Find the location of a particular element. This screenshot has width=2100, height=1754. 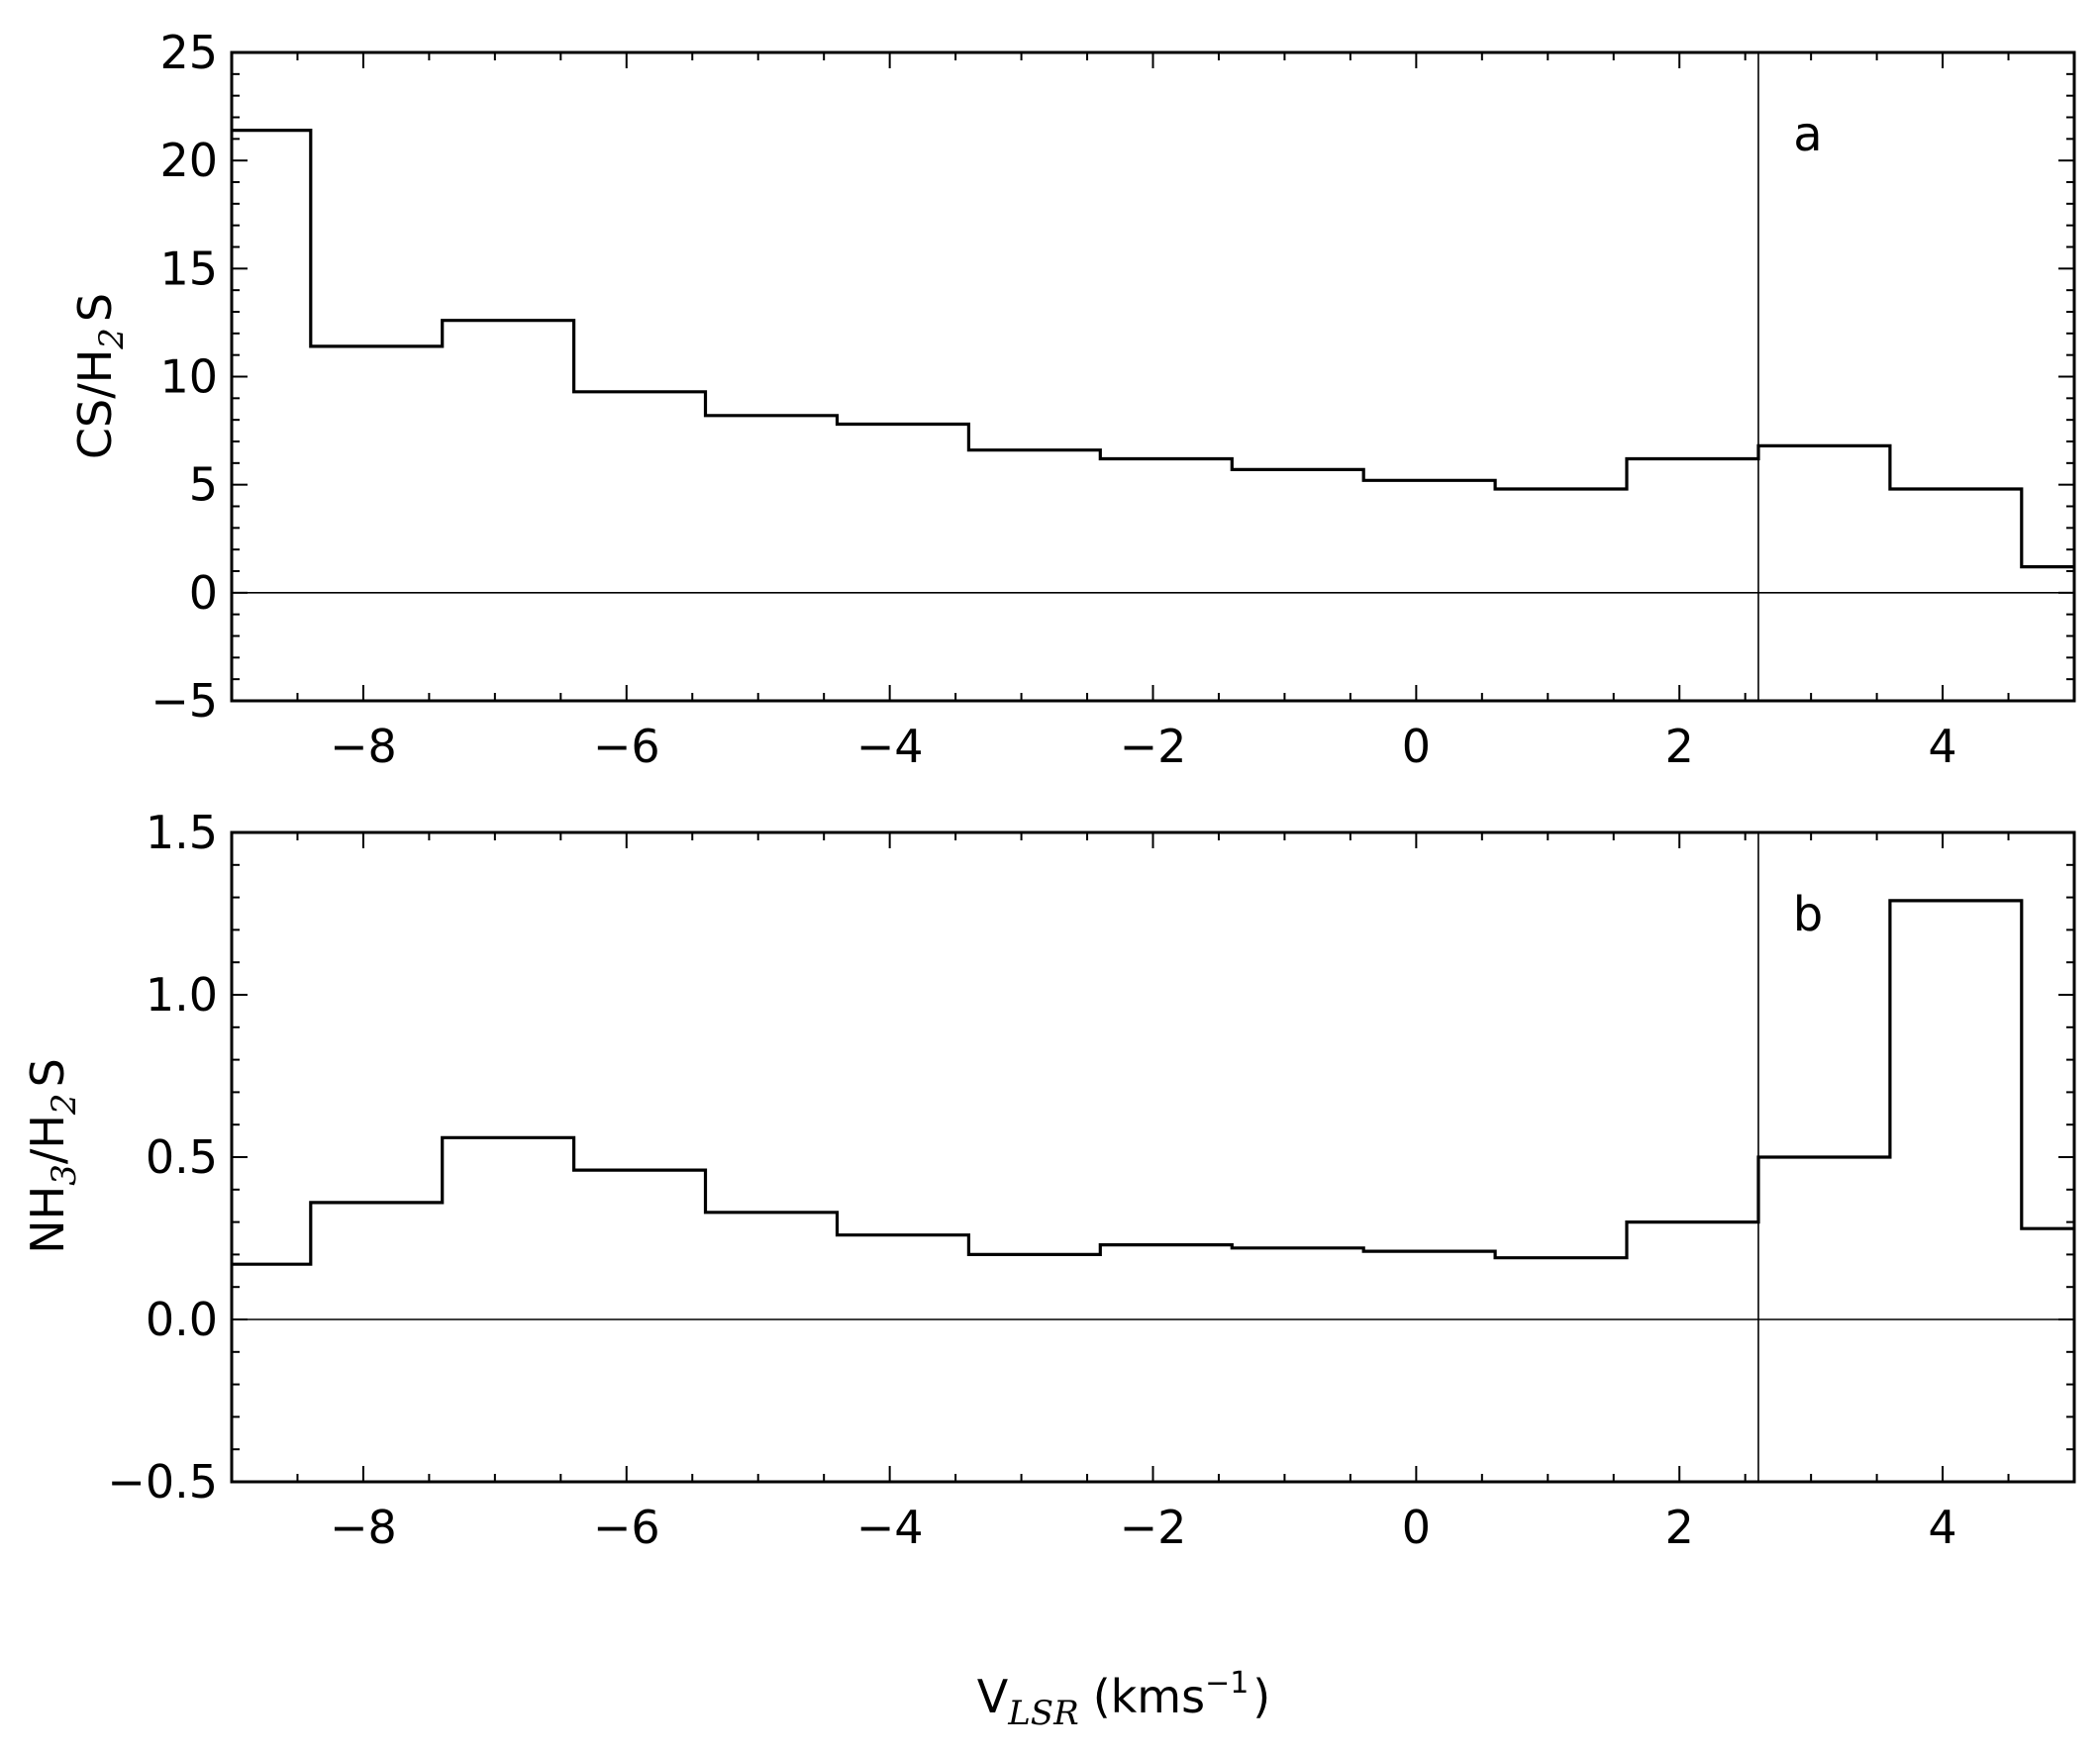

y-tick-labels: −5 0 5 10 15 20 25 is located at coordinates (184, 377).